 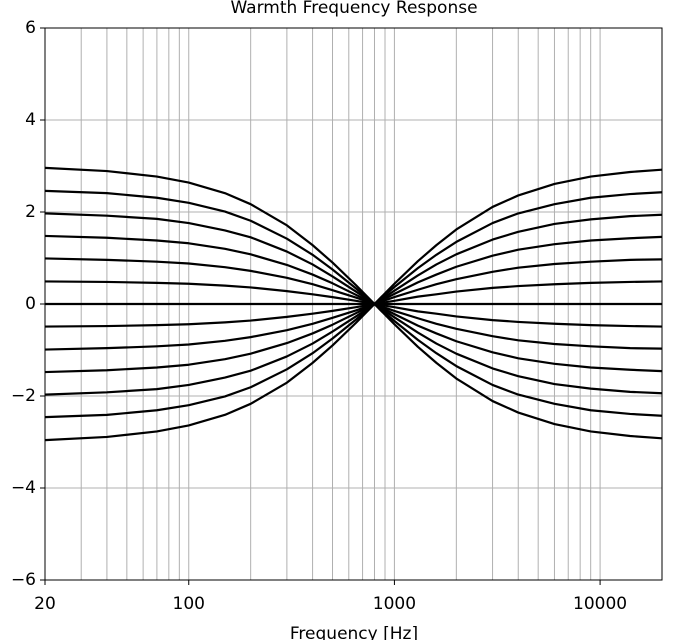 I want to click on y-tick-label: 4, so click(x=30, y=120).